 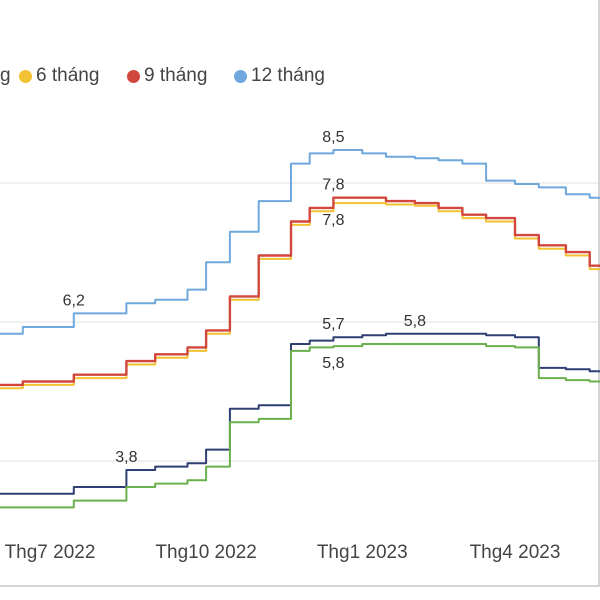 I want to click on x-tick-label-1: Thg10 2022, so click(x=205, y=552).